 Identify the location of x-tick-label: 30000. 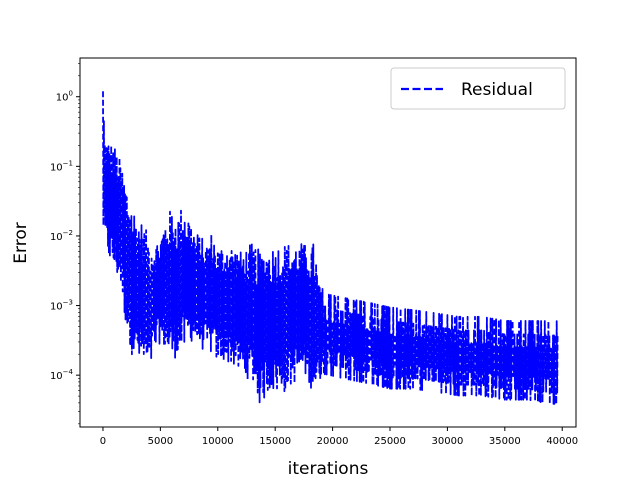
(448, 441).